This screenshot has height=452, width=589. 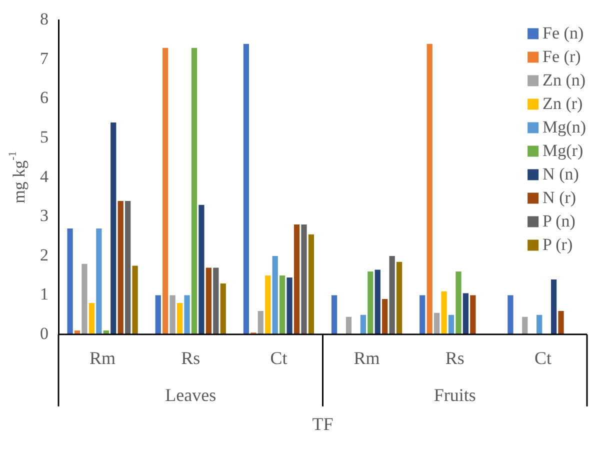 What do you see at coordinates (563, 150) in the screenshot?
I see `legend-label: Mg(r)` at bounding box center [563, 150].